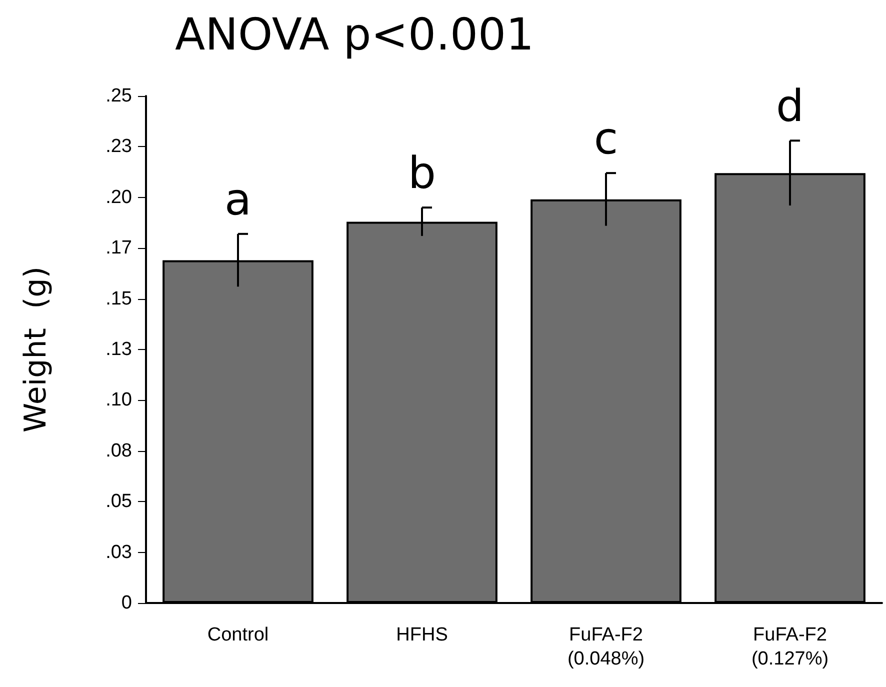  What do you see at coordinates (606, 647) in the screenshot?
I see `x-tick-label: FuFA-F2 (0.048%)` at bounding box center [606, 647].